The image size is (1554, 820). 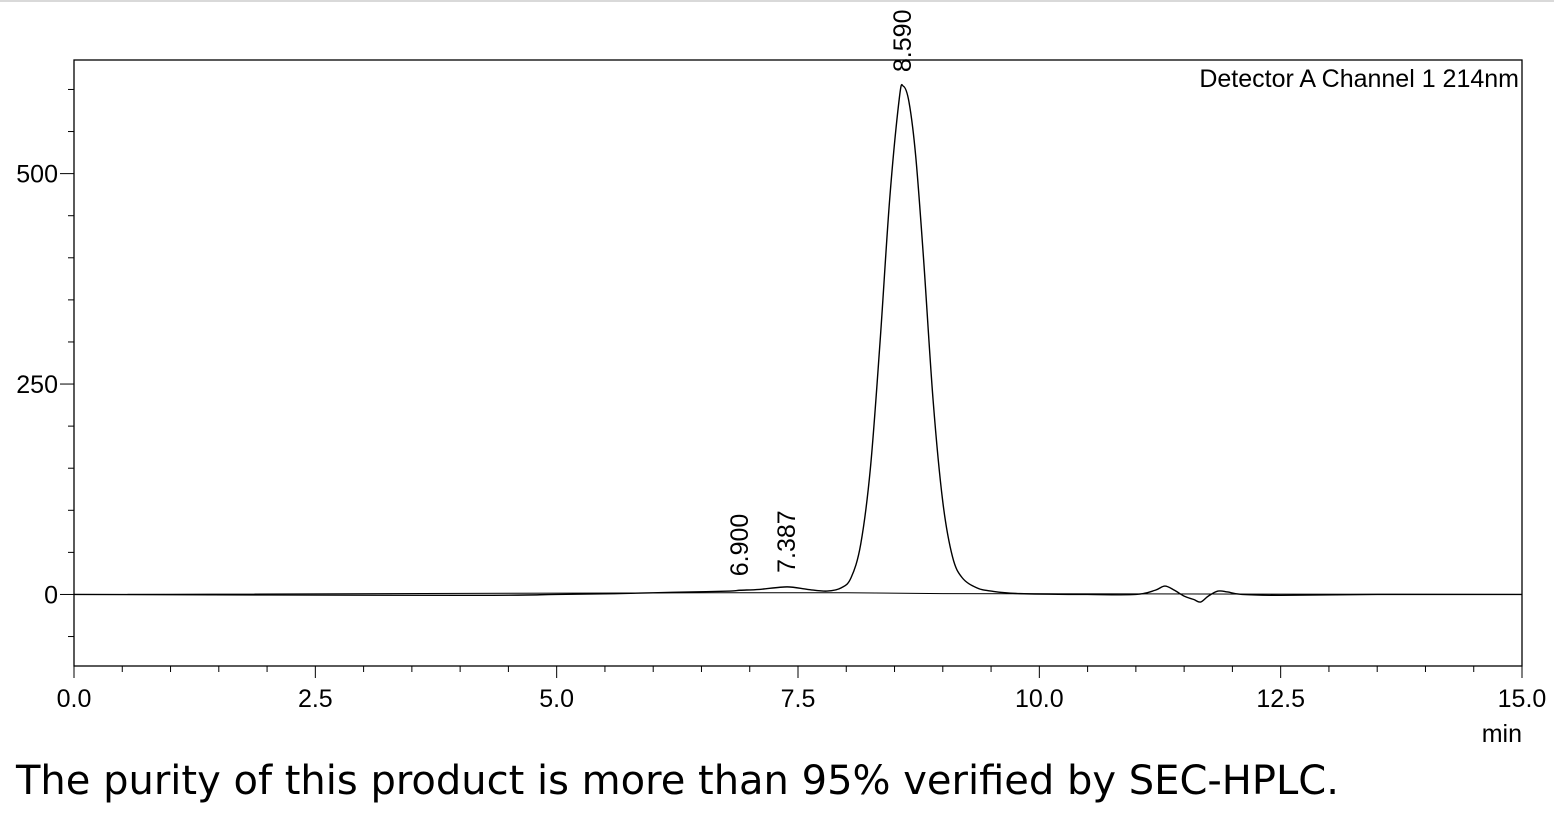 What do you see at coordinates (798, 593) in the screenshot?
I see `integration-baseline` at bounding box center [798, 593].